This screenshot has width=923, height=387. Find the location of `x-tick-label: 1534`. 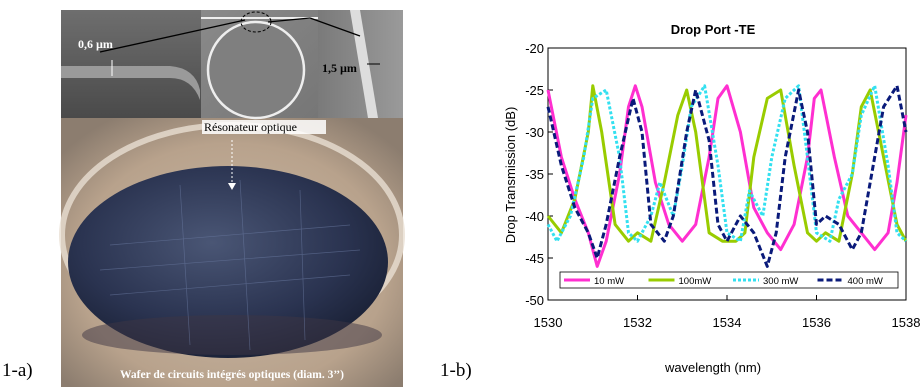

x-tick-label: 1534 is located at coordinates (727, 322).